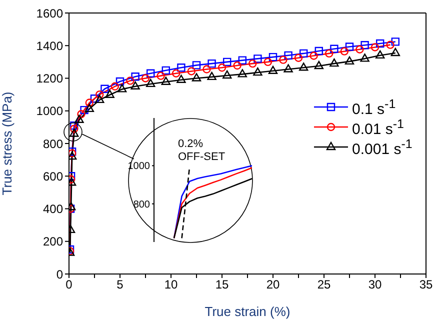 The height and width of the screenshot is (320, 446). What do you see at coordinates (375, 285) in the screenshot?
I see `x-tick-label: 30` at bounding box center [375, 285].